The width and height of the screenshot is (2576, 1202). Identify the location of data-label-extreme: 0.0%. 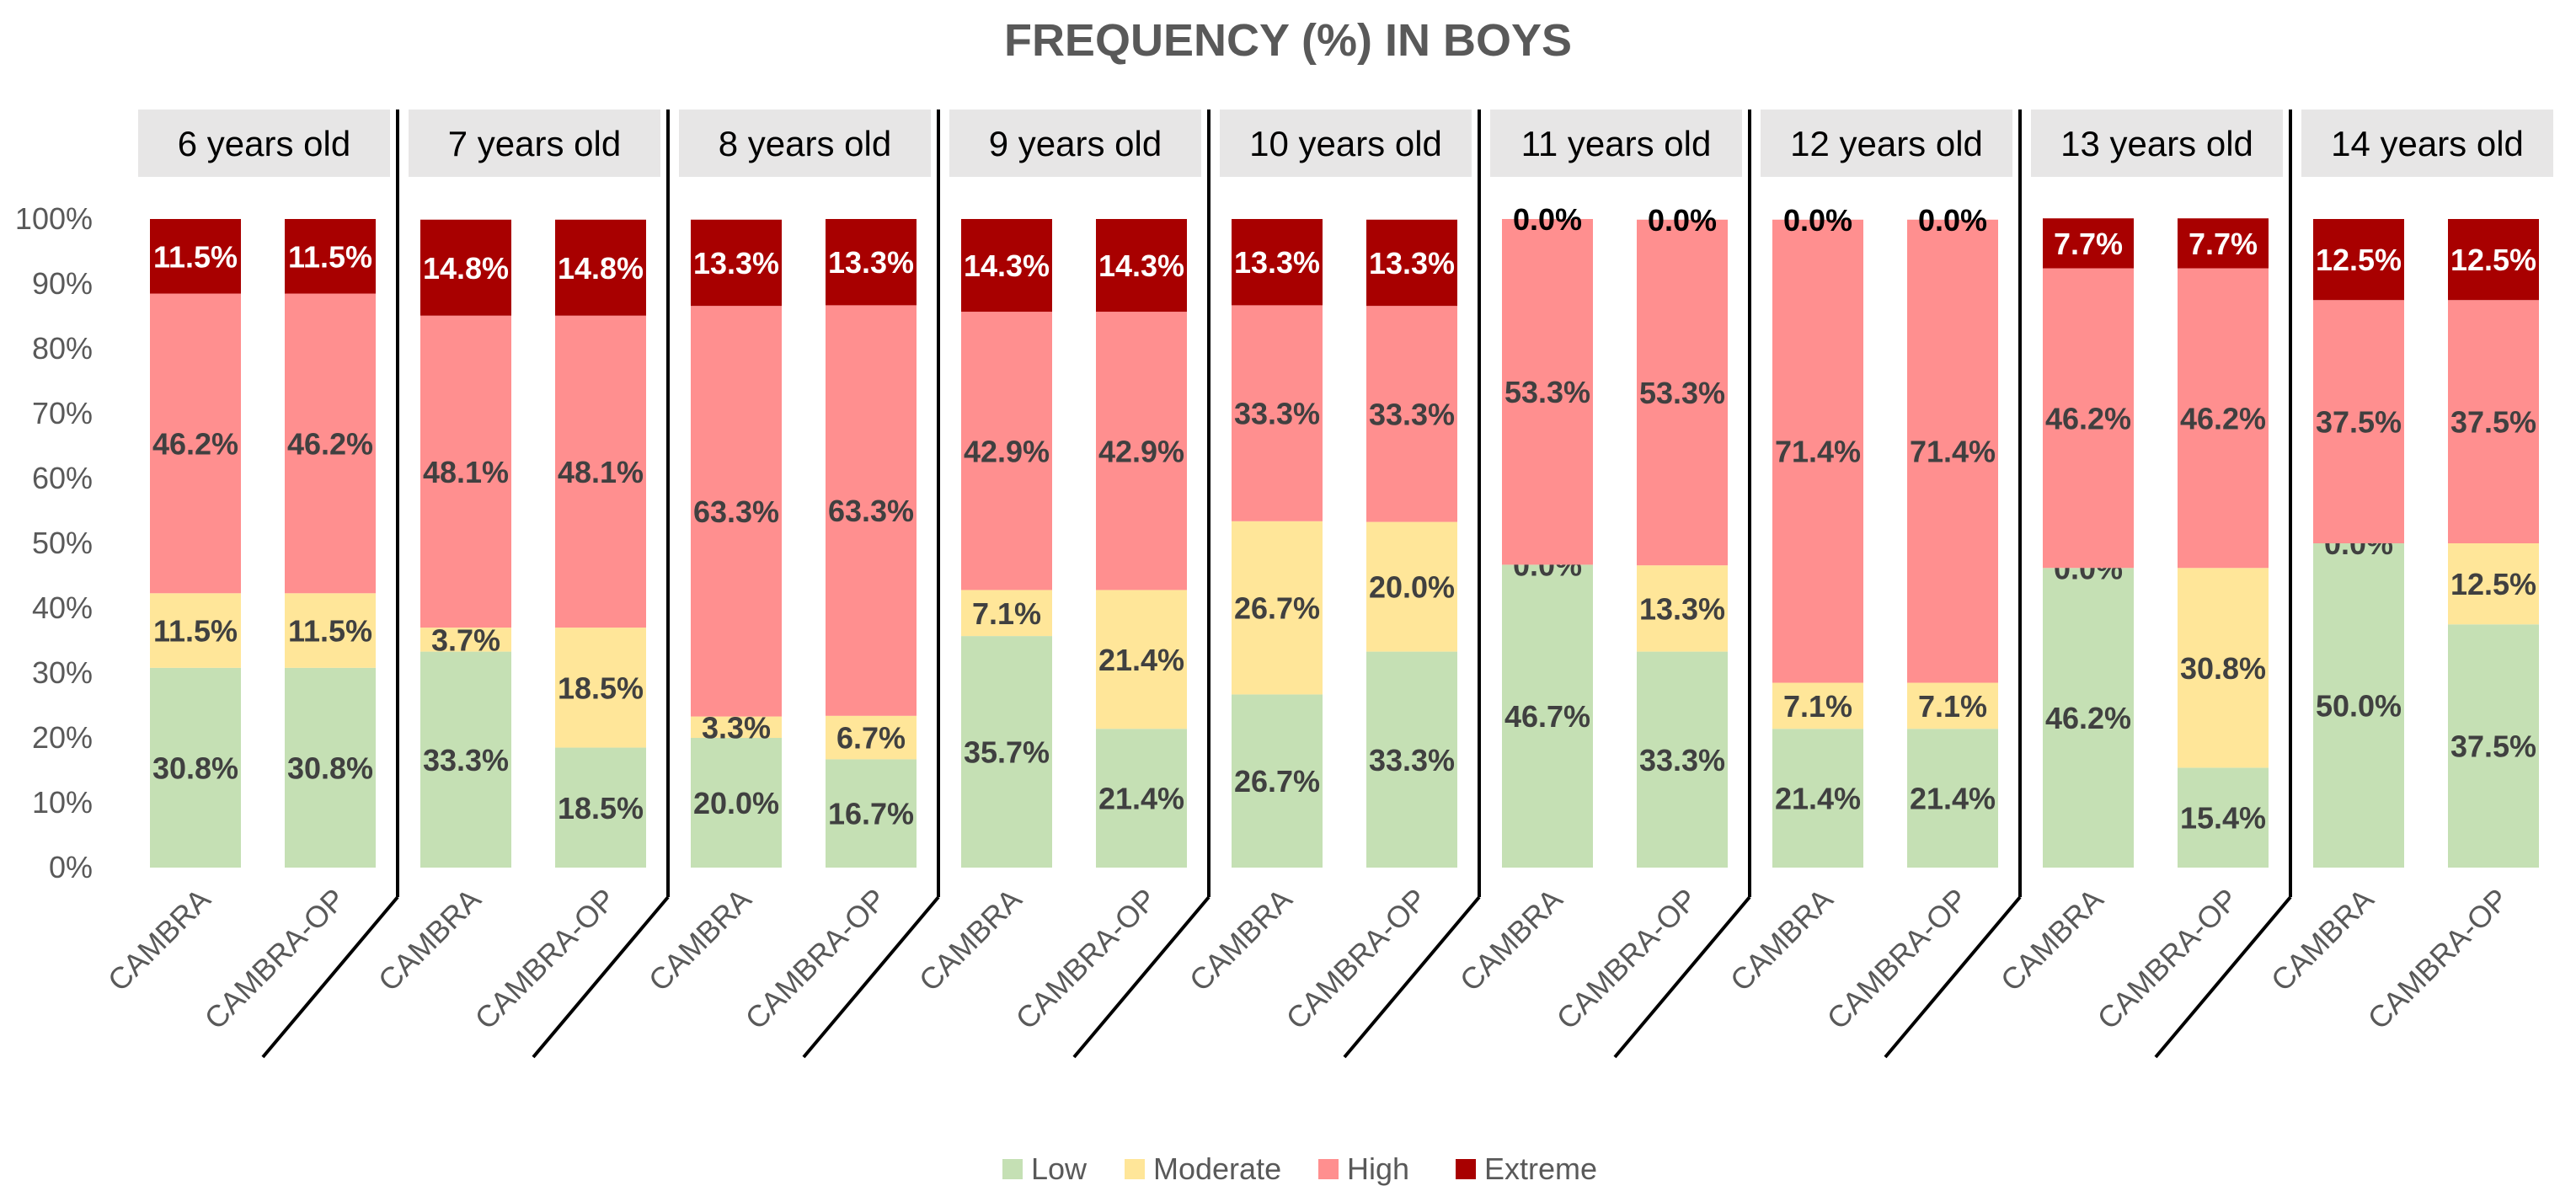
(1547, 219).